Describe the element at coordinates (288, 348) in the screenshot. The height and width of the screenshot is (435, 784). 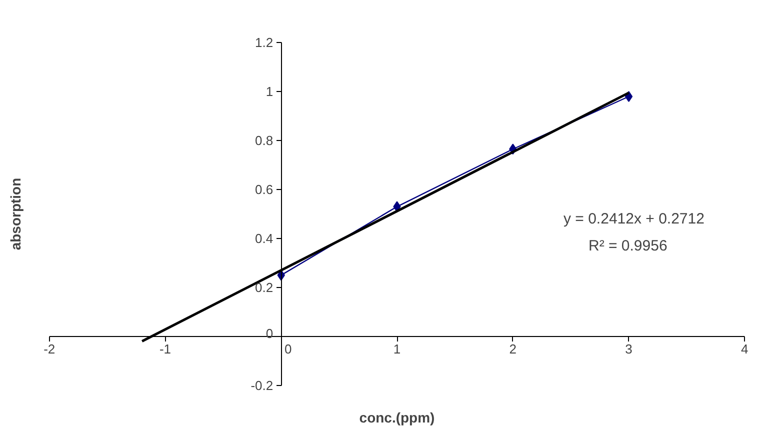
I see `x-tick-label: 0` at that location.